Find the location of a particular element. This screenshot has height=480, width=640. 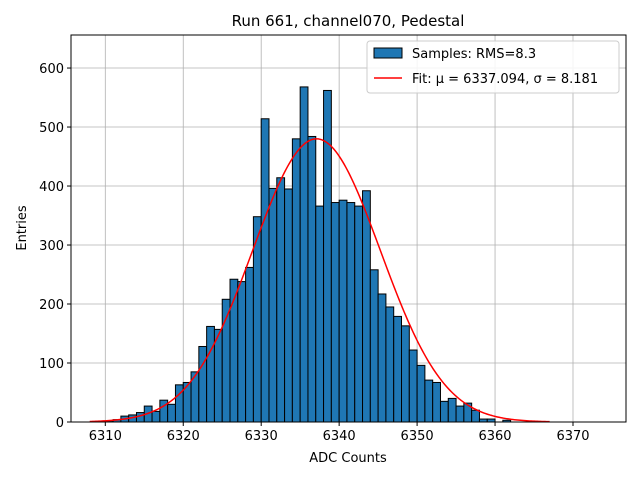

y-axis-ticks: 0 100 200 300 400 500 600 is located at coordinates (55, 246).